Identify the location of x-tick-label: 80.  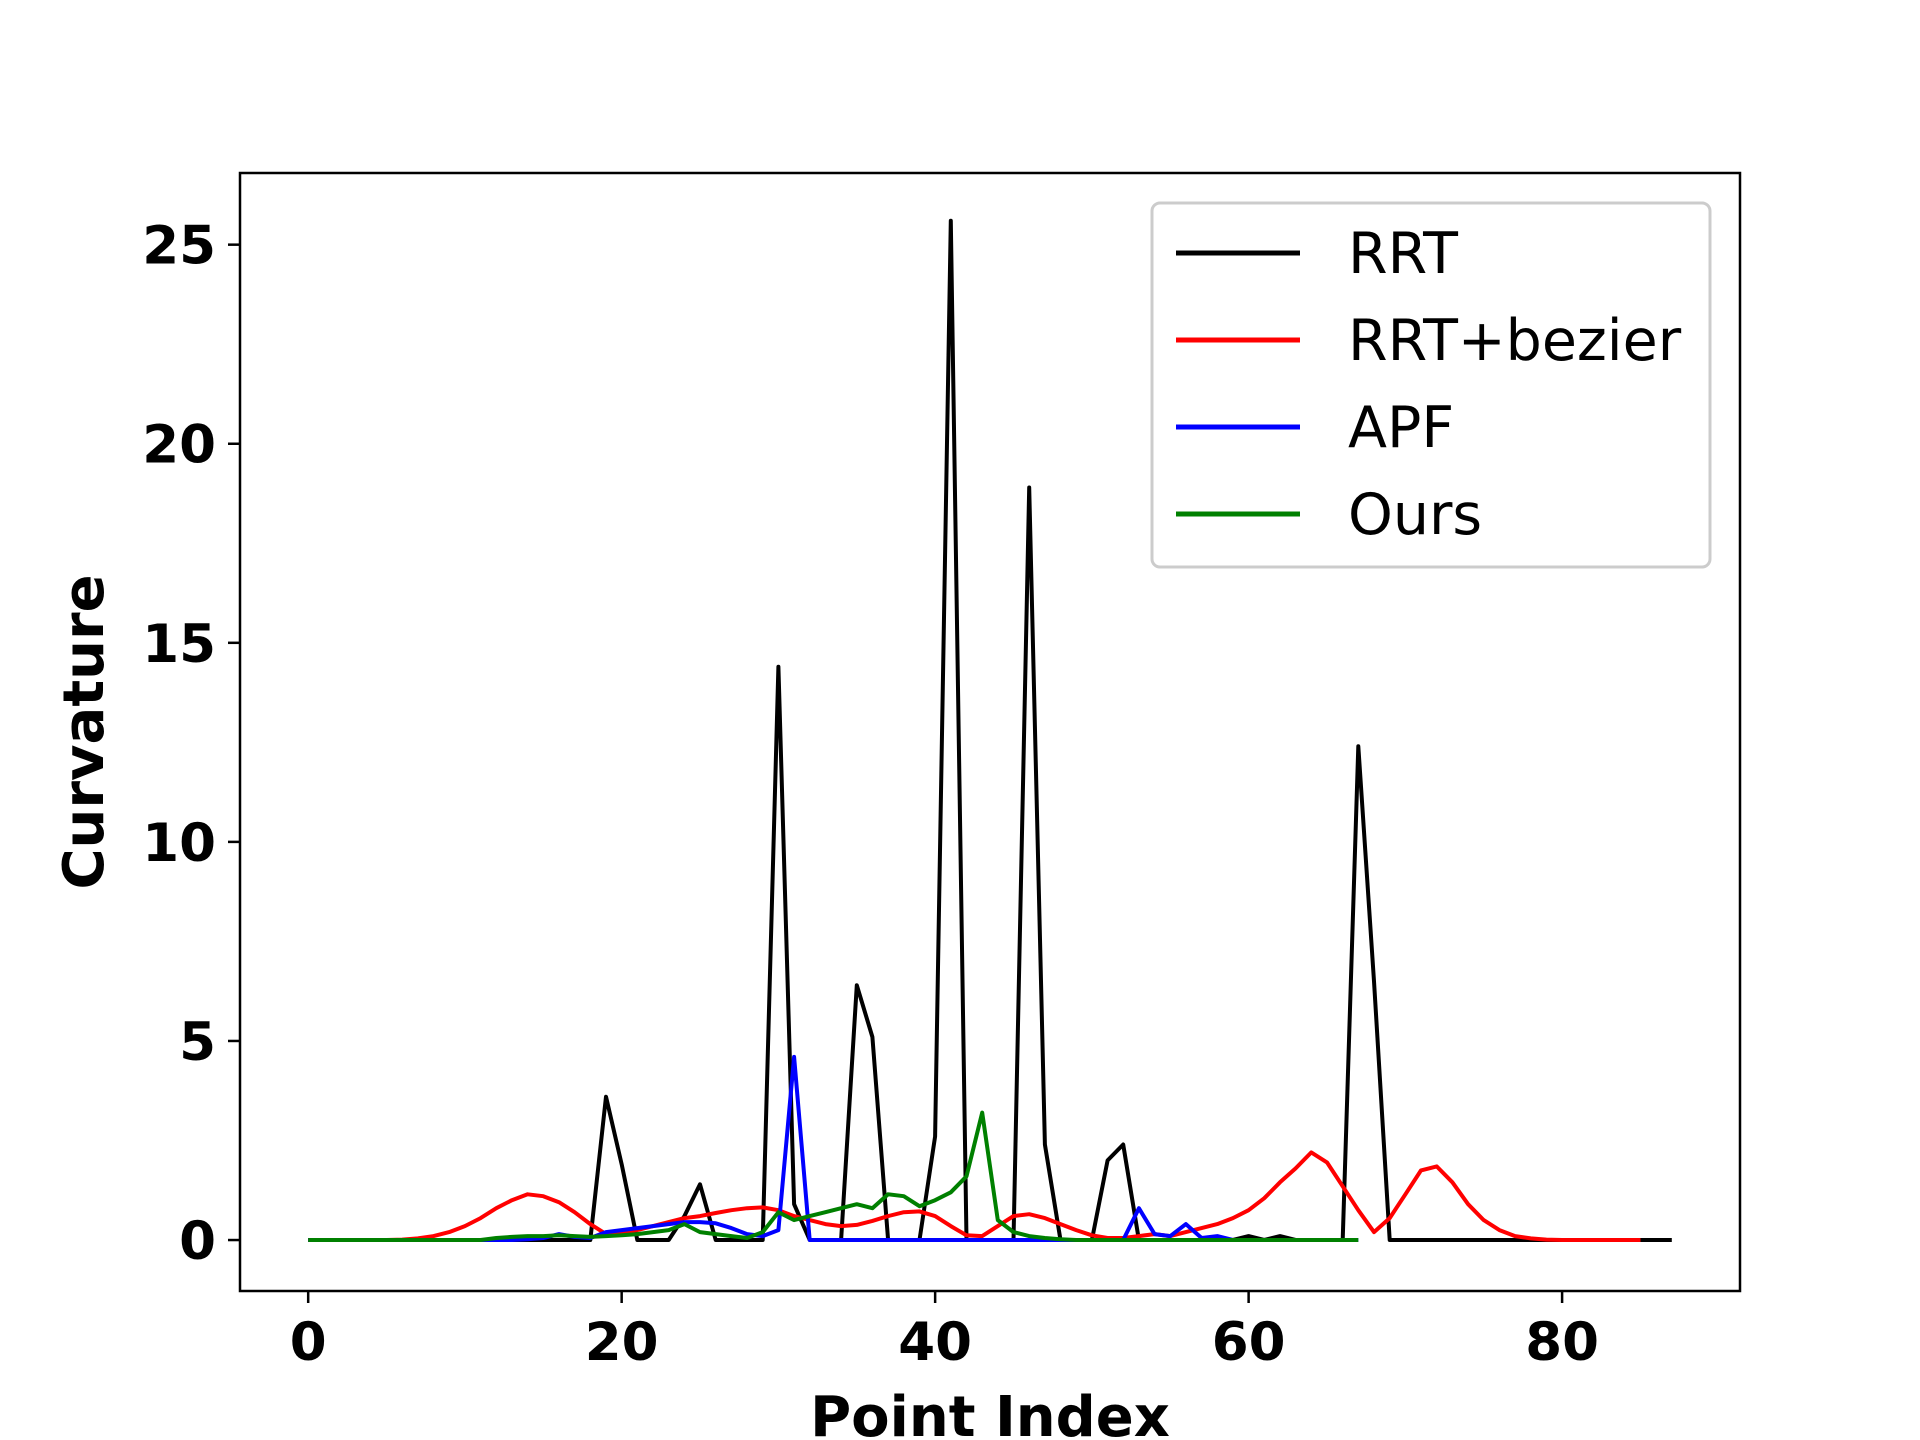
(1562, 1342).